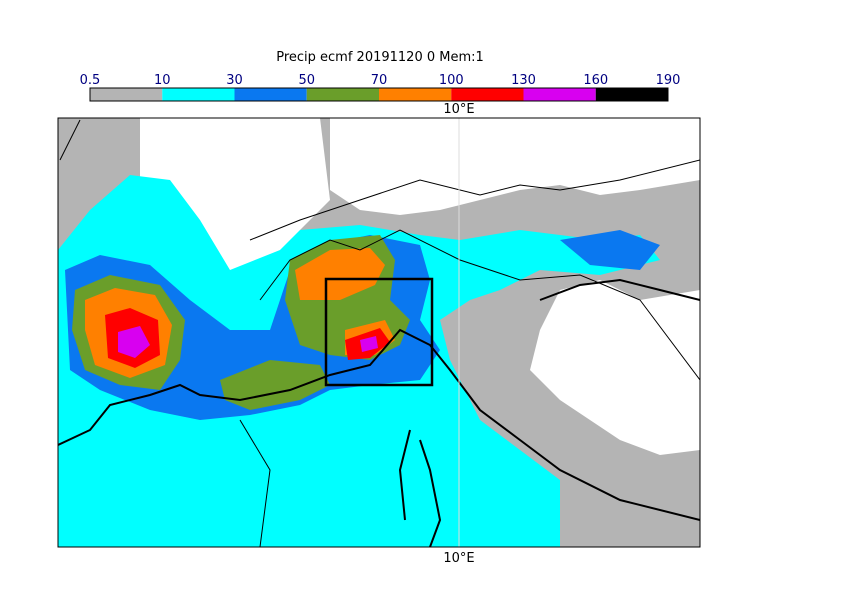 Image resolution: width=842 pixels, height=600 pixels. I want to click on colorbar-frame, so click(379, 94).